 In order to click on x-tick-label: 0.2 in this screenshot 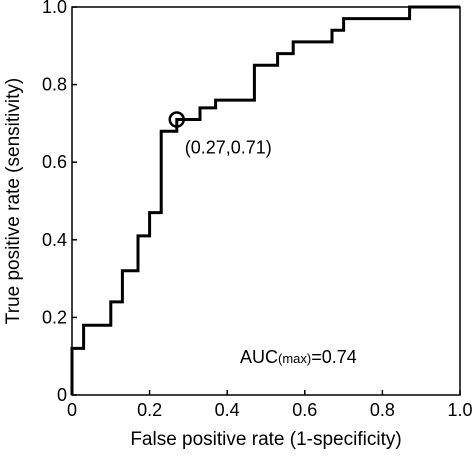, I will do `click(149, 410)`.